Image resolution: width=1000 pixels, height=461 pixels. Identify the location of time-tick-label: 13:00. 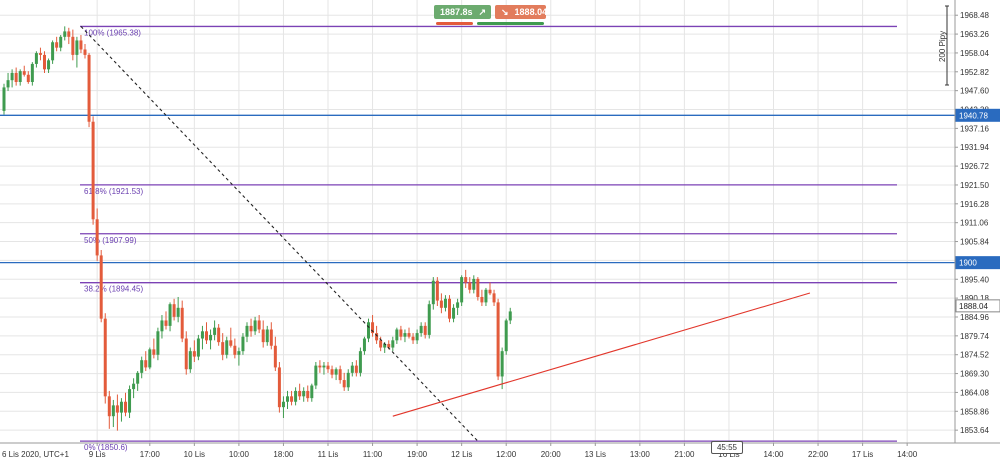
(640, 454).